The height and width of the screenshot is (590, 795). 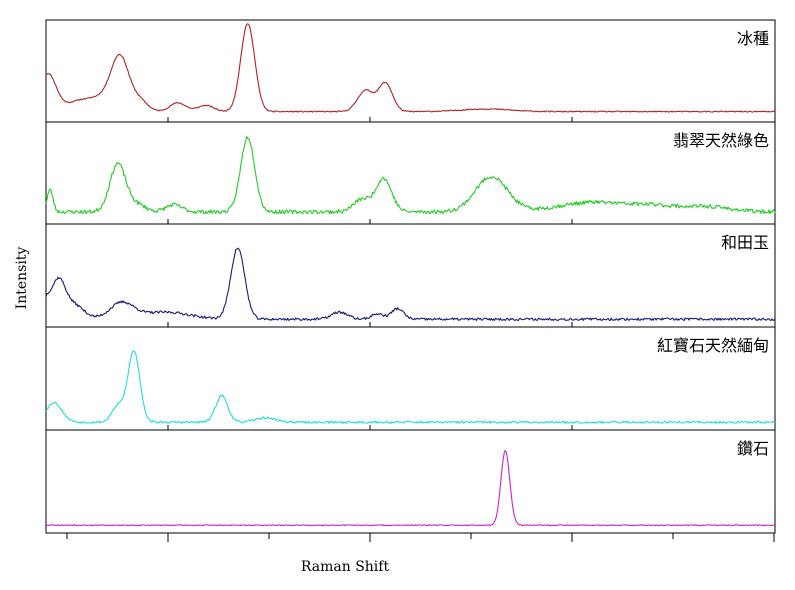 I want to click on panel-label-4: 紅寶石天然緬甸, so click(x=713, y=345).